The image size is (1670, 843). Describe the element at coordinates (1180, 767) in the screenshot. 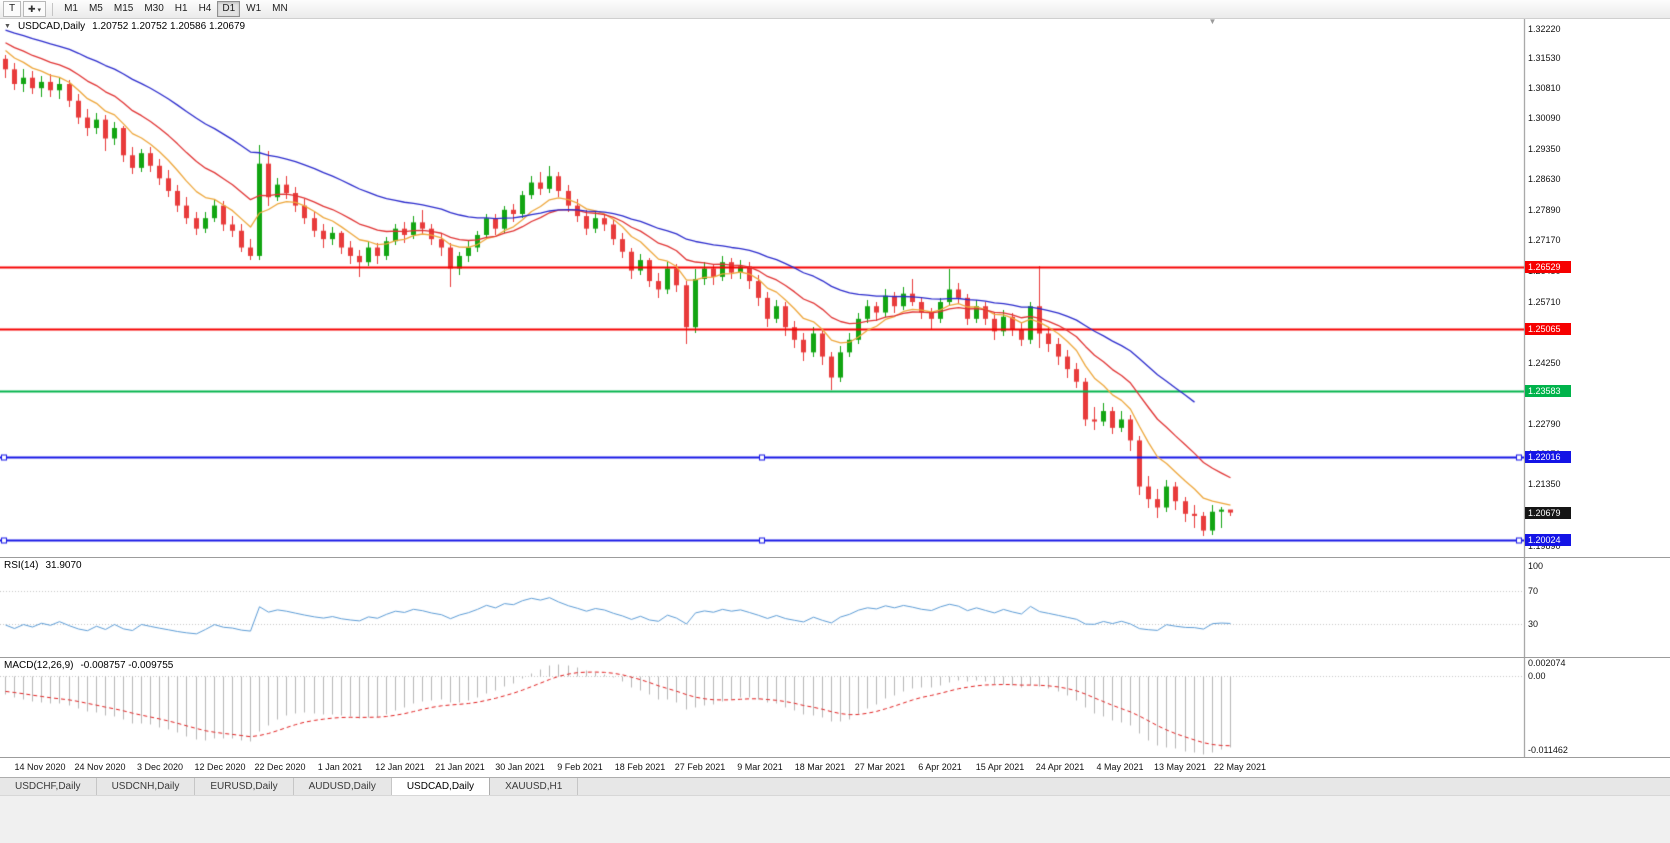

I see `date-label: 13 May 2021` at that location.